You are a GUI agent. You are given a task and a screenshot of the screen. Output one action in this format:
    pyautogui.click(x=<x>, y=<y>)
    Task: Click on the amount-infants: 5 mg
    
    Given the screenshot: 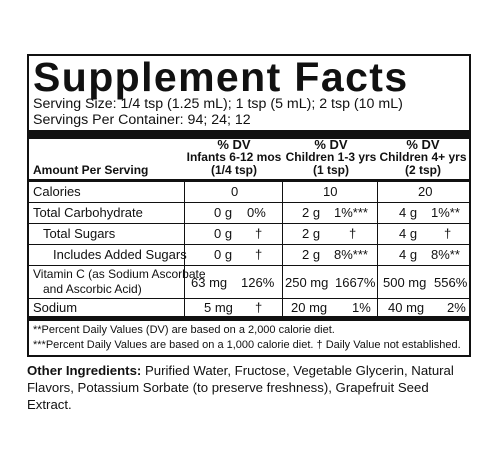 What is the action you would take?
    pyautogui.click(x=218, y=307)
    